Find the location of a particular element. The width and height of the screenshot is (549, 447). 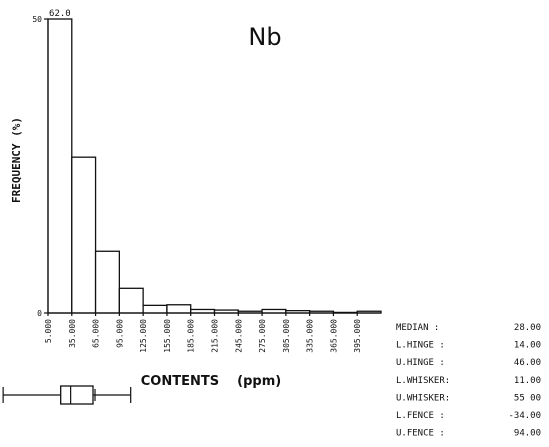

y-tick-label: 0 is located at coordinates (39, 313).